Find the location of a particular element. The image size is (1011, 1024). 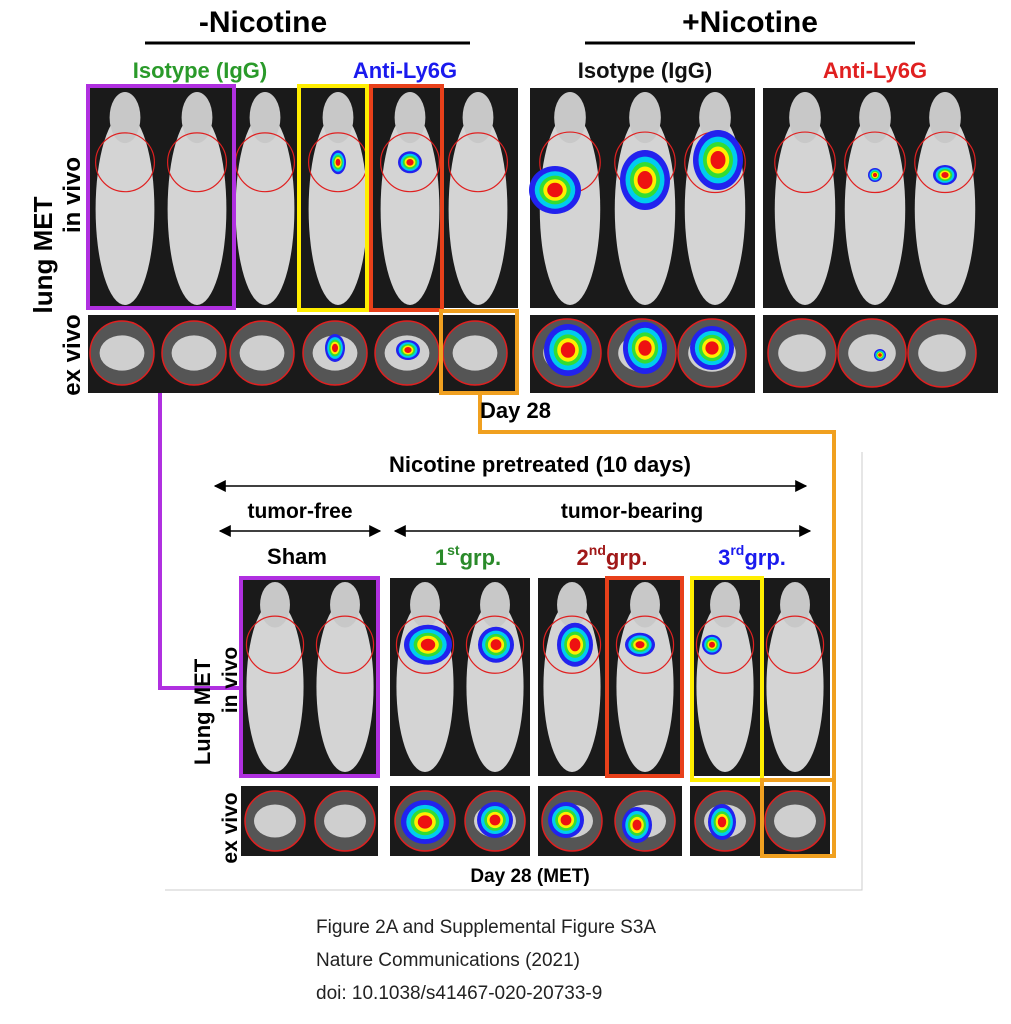

heading: -Nicotine is located at coordinates (263, 22).